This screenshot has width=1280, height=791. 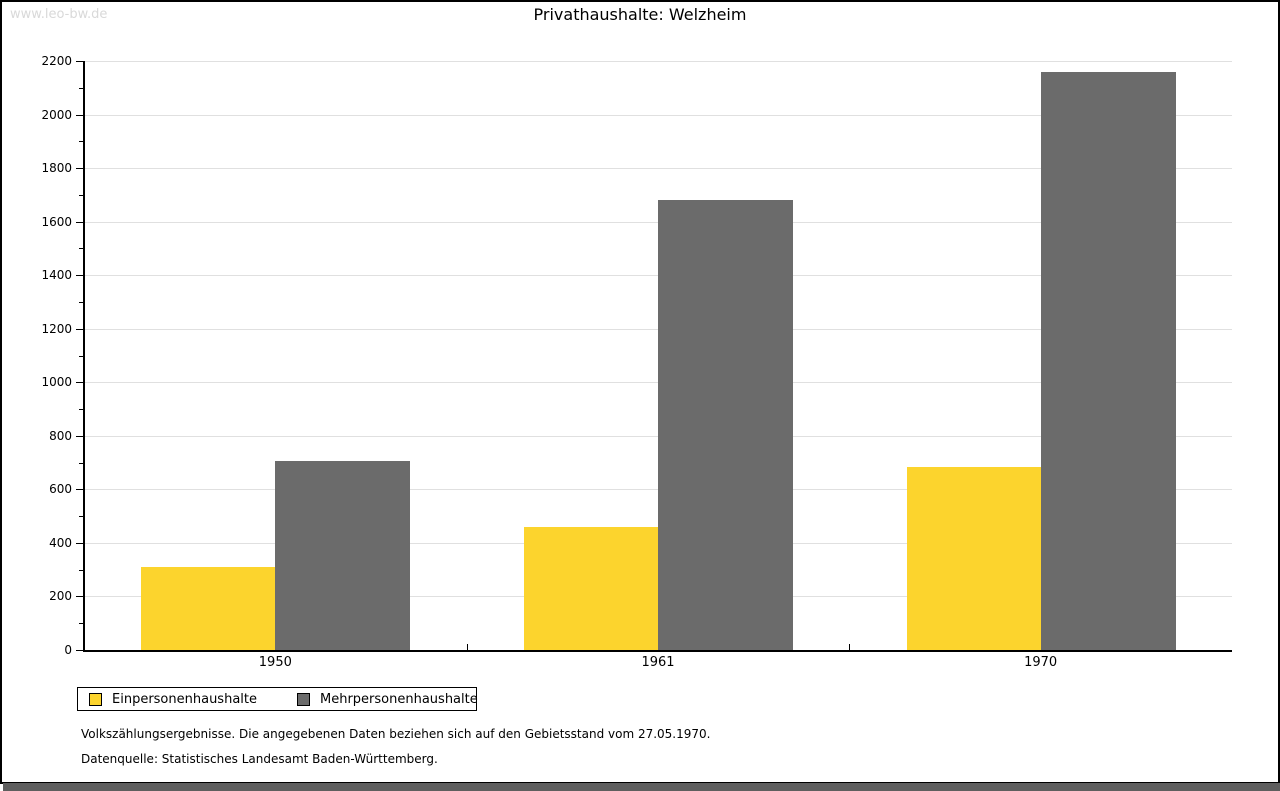 I want to click on gridline-2000, so click(x=658, y=115).